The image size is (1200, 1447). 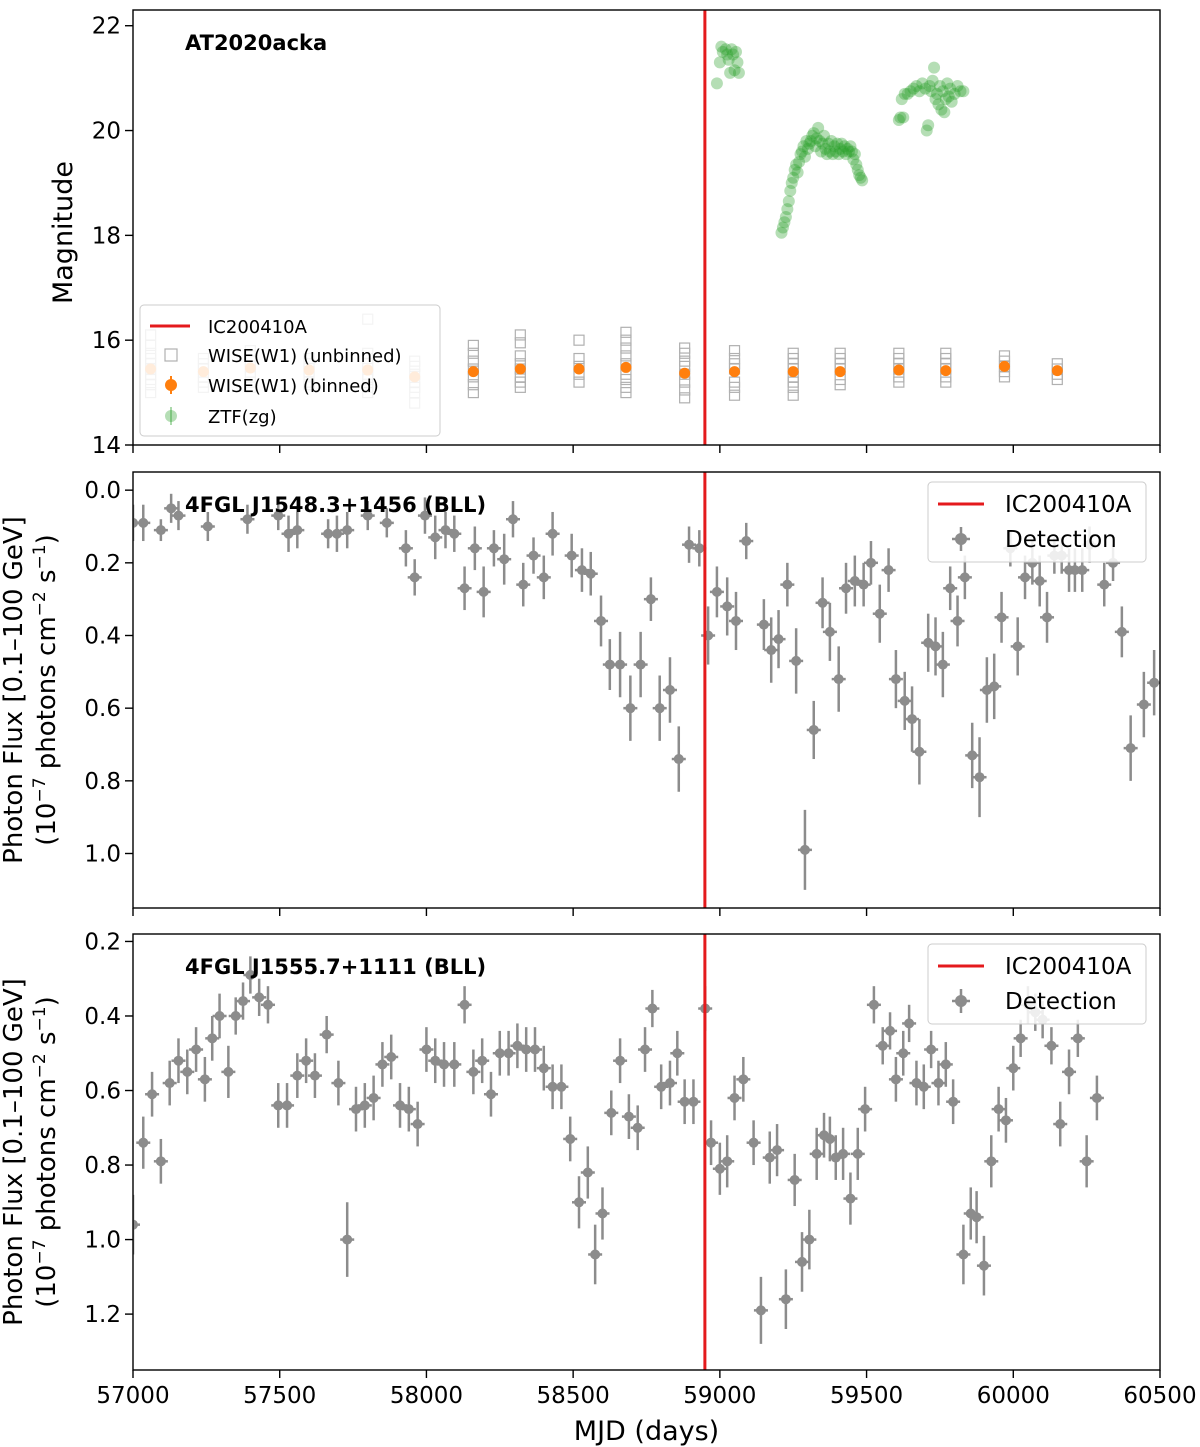 What do you see at coordinates (102, 1092) in the screenshot?
I see `y-tick-label: 0.6` at bounding box center [102, 1092].